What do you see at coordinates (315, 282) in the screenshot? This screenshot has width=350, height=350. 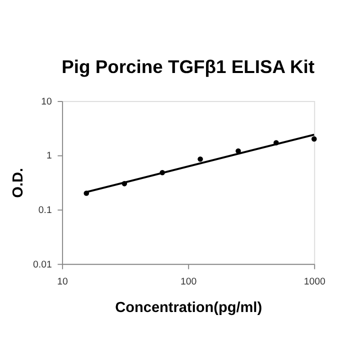 I see `x-tick-label: 1000` at bounding box center [315, 282].